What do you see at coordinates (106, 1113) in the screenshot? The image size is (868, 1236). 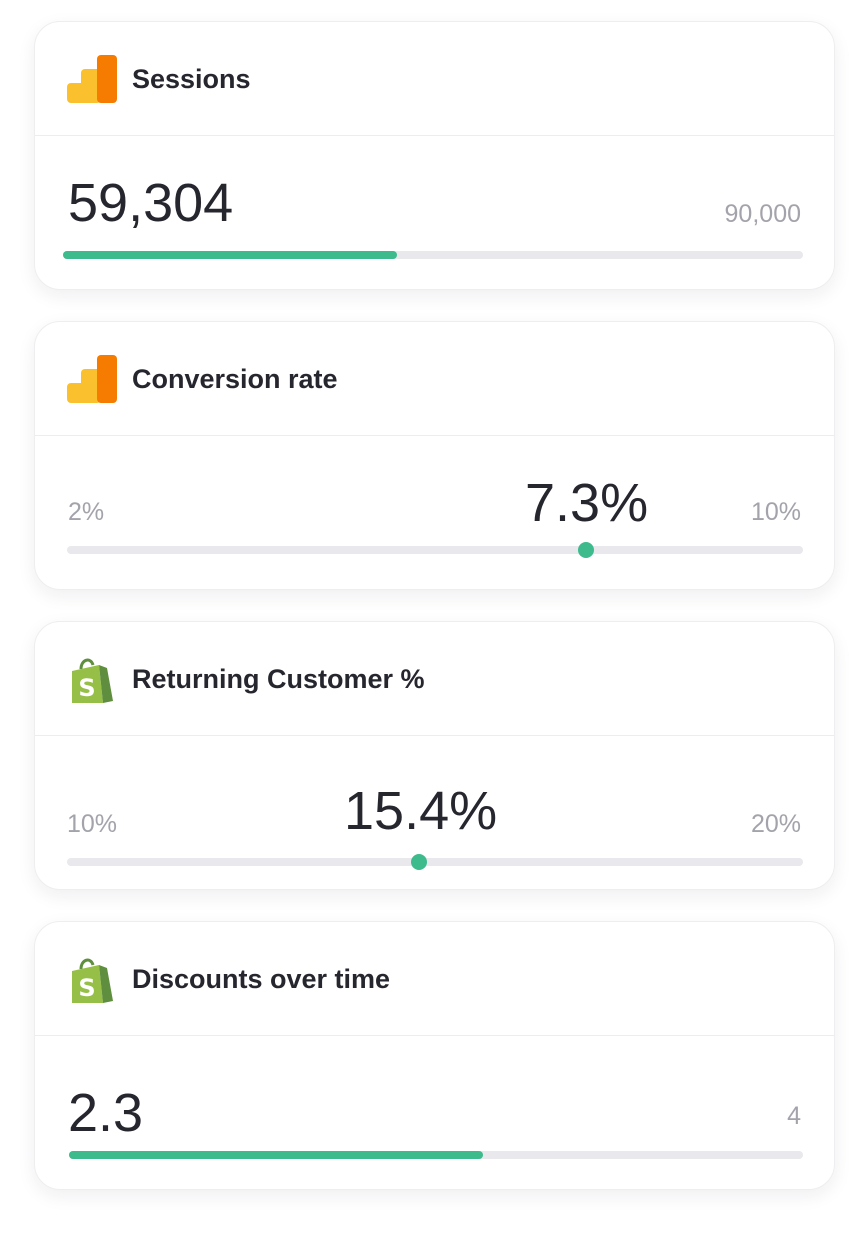 I see `metric-value: 2.3` at bounding box center [106, 1113].